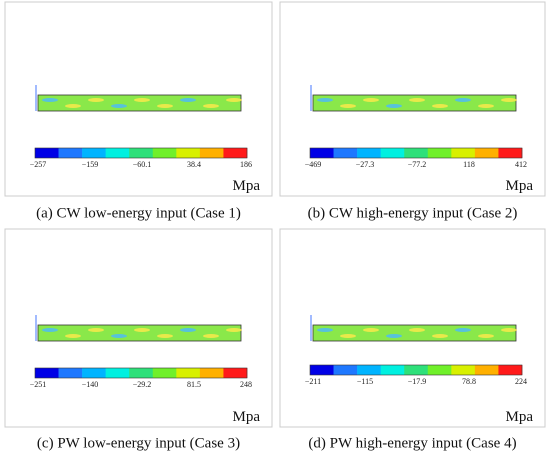 The height and width of the screenshot is (455, 550). I want to click on scale-label: −159, so click(90, 164).